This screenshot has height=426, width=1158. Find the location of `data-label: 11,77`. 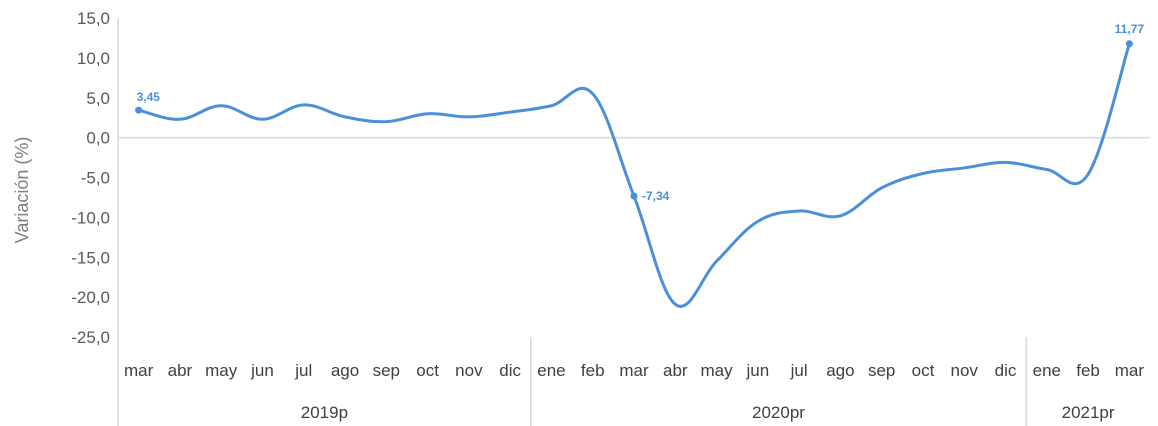

data-label: 11,77 is located at coordinates (1130, 29).